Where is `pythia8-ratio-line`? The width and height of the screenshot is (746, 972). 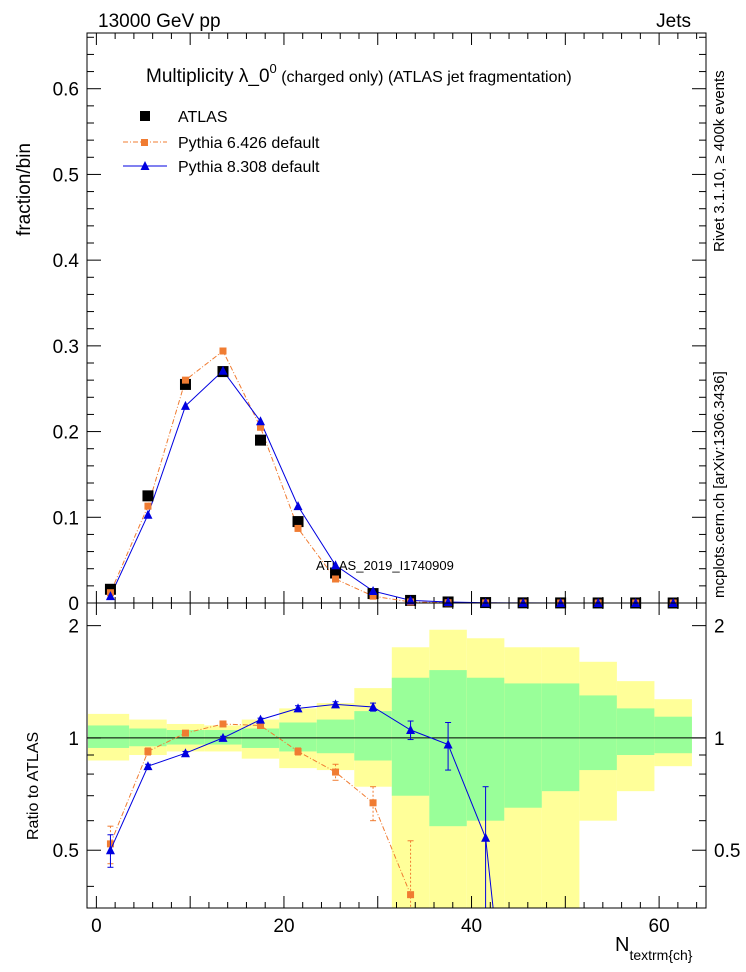 pythia8-ratio-line is located at coordinates (301, 806).